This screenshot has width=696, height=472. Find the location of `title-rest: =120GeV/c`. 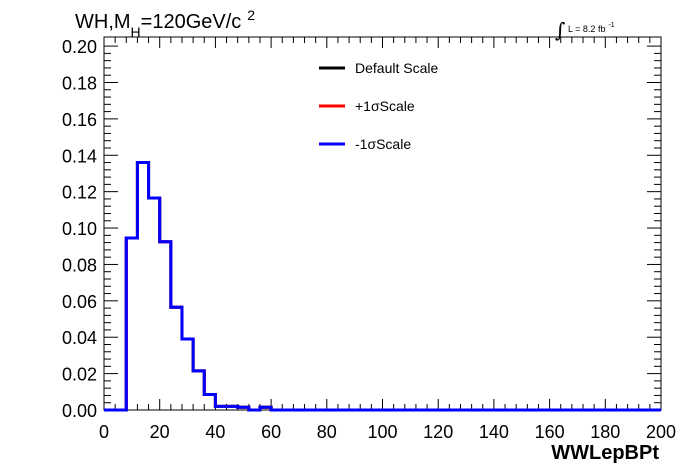

title-rest: =120GeV/c is located at coordinates (191, 22).